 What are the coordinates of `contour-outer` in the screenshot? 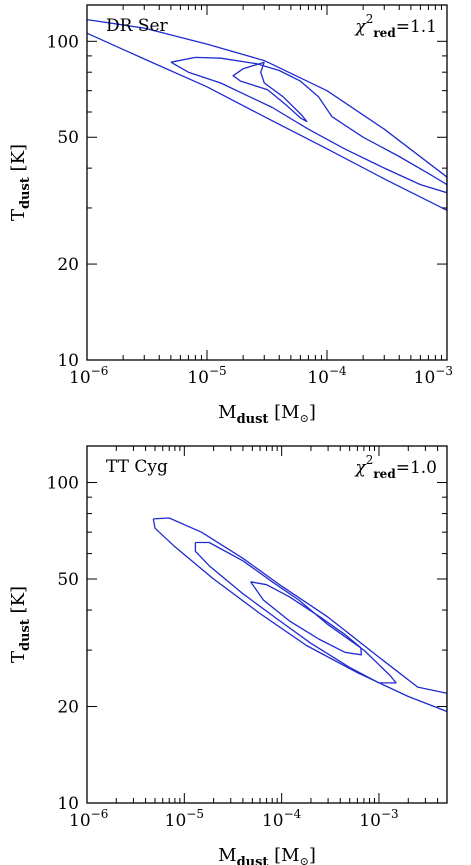 It's located at (299, 615).